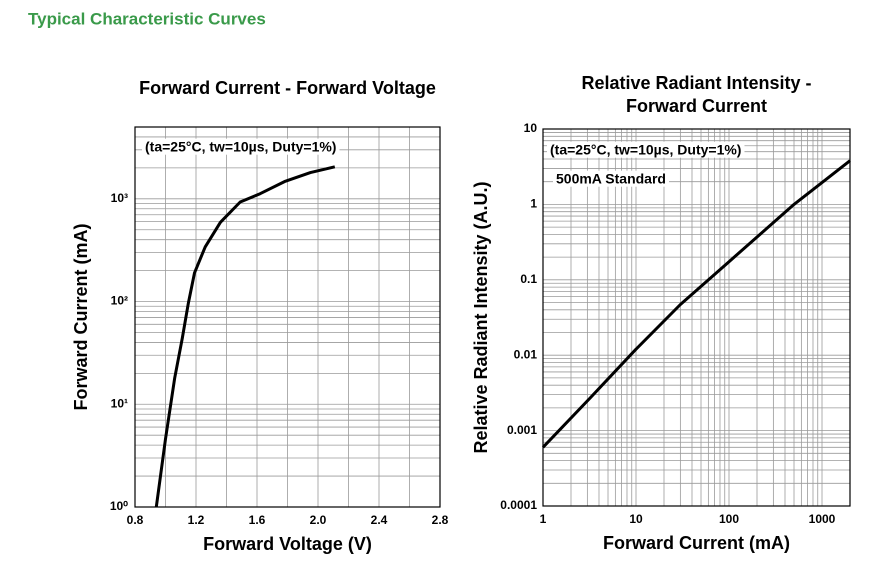 Image resolution: width=878 pixels, height=585 pixels. I want to click on y-tick-label: 1, so click(533, 204).